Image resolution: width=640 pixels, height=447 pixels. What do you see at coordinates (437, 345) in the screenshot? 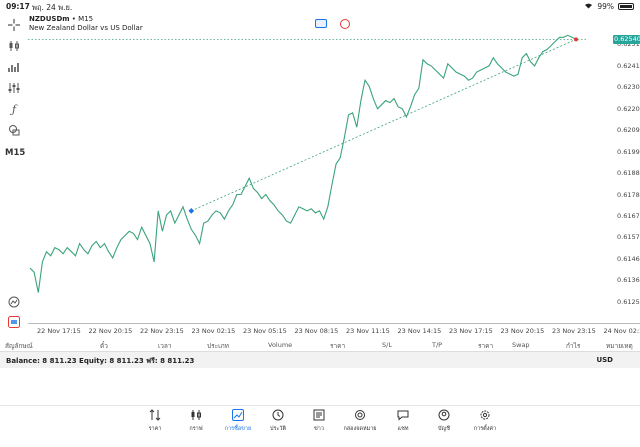
I see `table-column-header: T/P` at bounding box center [437, 345].